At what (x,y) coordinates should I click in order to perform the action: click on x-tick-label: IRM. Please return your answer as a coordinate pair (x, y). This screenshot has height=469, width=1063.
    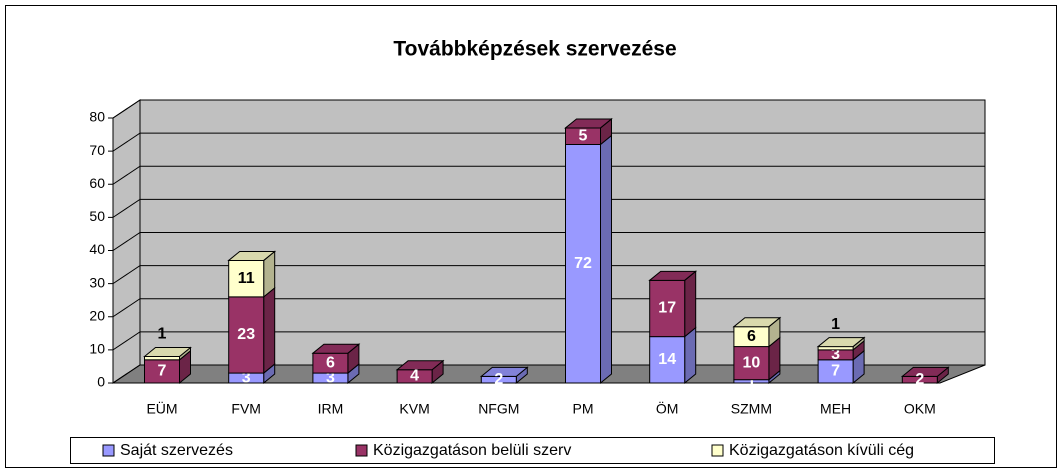
    Looking at the image, I should click on (331, 409).